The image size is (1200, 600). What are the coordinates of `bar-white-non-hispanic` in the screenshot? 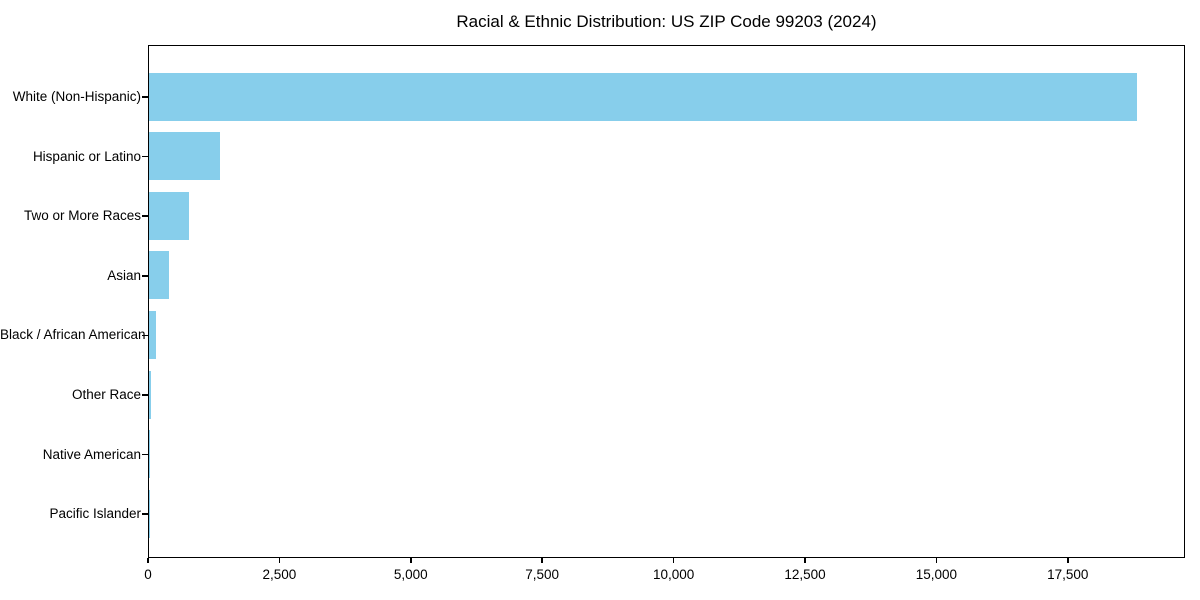 It's located at (643, 96).